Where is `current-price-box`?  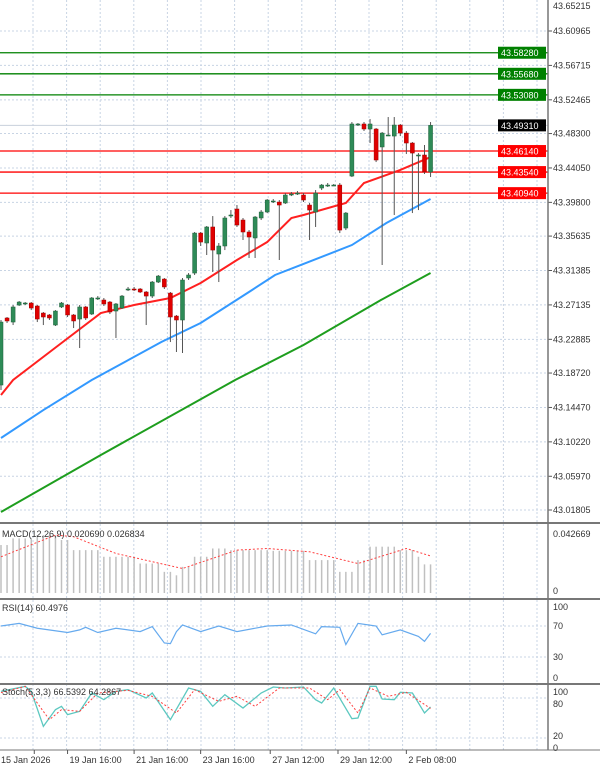 current-price-box is located at coordinates (522, 125).